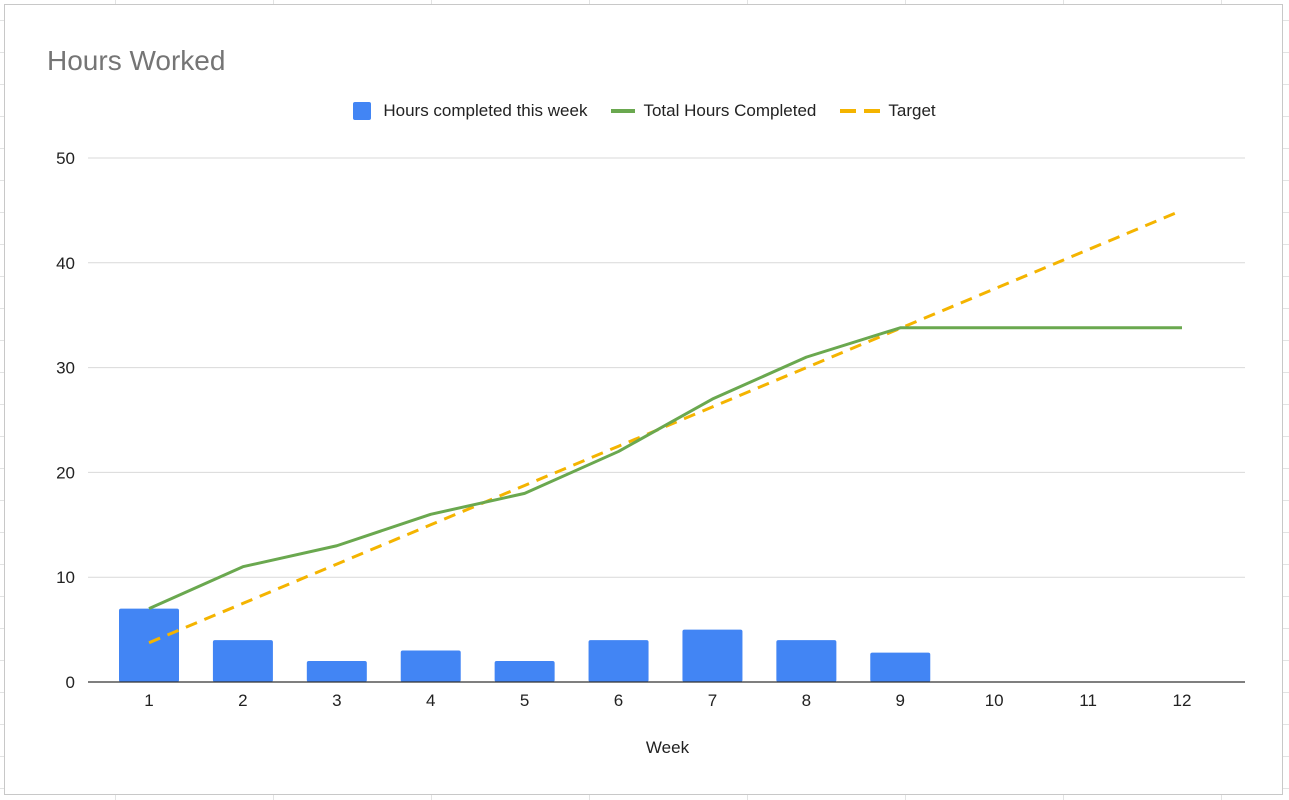  Describe the element at coordinates (860, 111) in the screenshot. I see `legend-swatch-dashed-line` at that location.